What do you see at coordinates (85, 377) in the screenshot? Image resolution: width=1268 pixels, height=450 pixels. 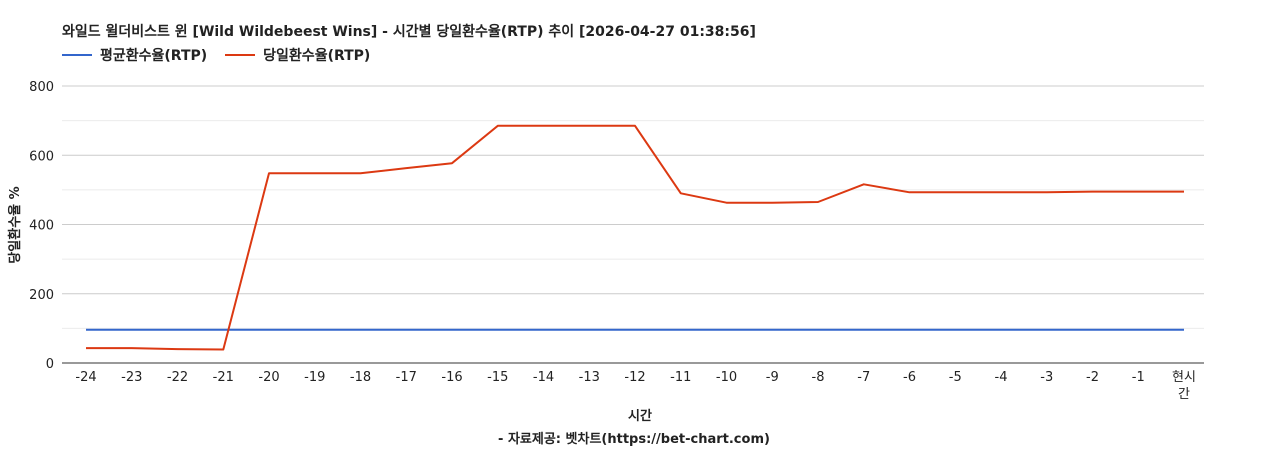 I see `x-tick-label: -24` at bounding box center [85, 377].